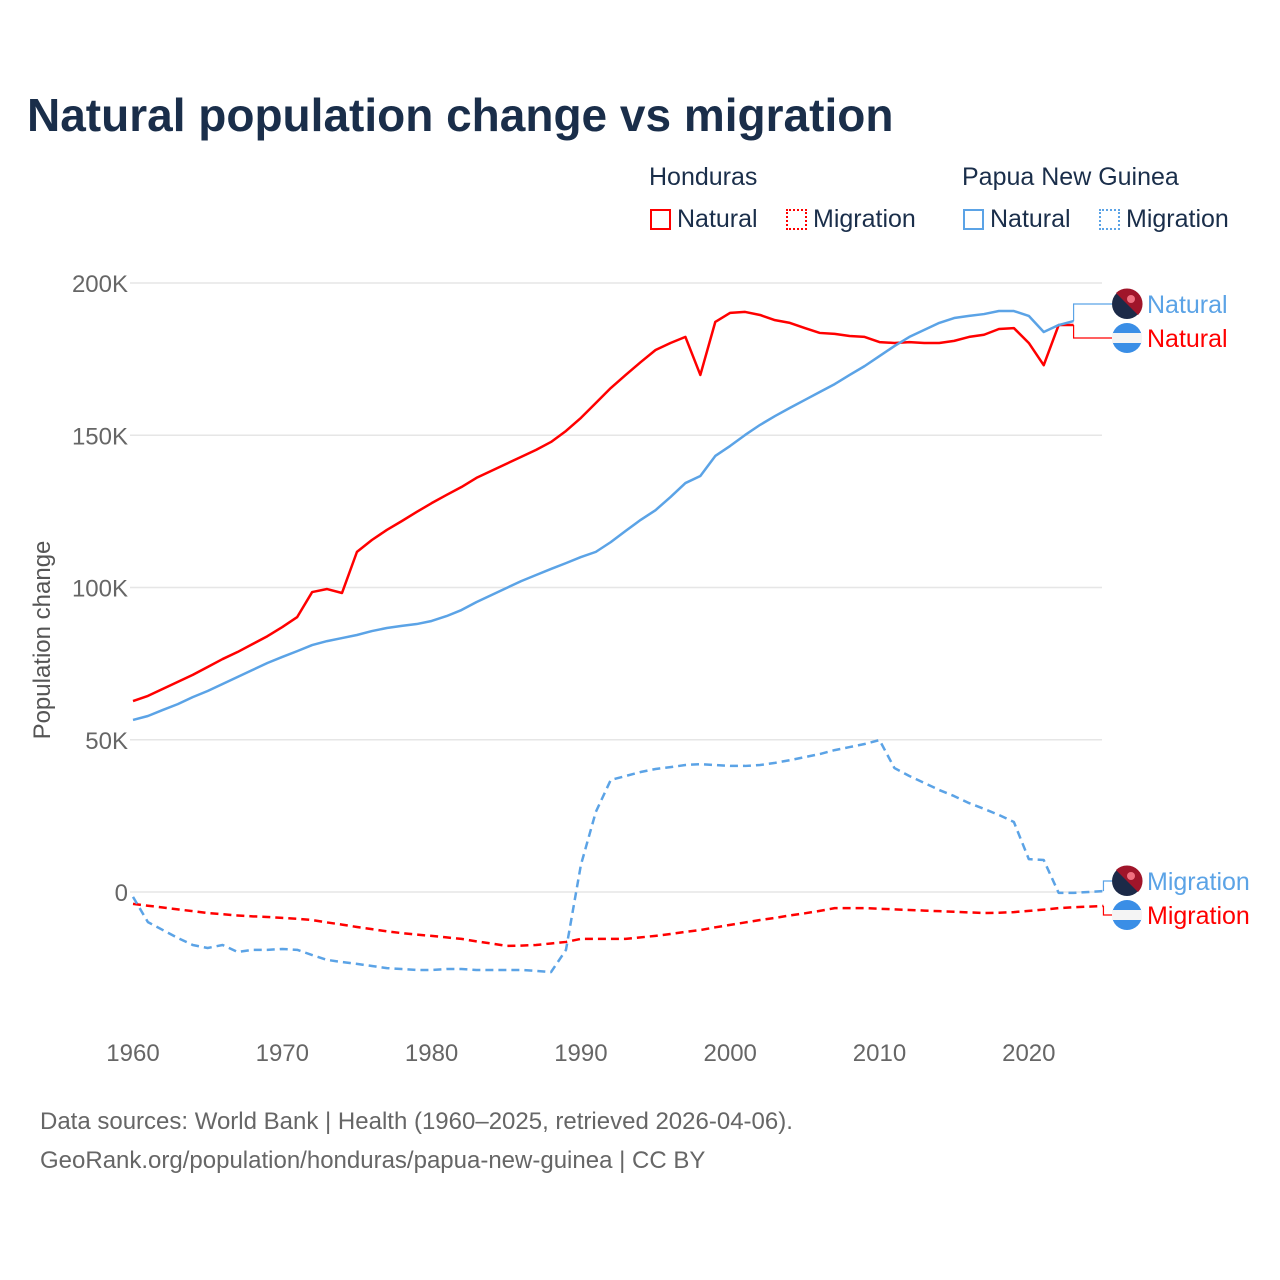 The height and width of the screenshot is (1280, 1280). What do you see at coordinates (42, 640) in the screenshot?
I see `y-axis-label: Population change` at bounding box center [42, 640].